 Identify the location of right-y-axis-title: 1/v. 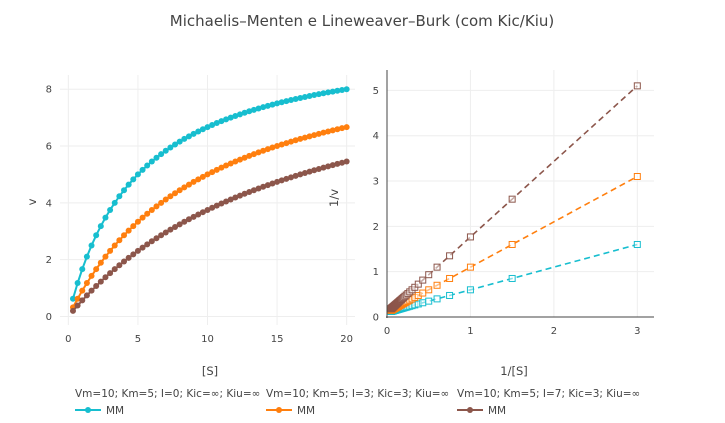
(334, 198).